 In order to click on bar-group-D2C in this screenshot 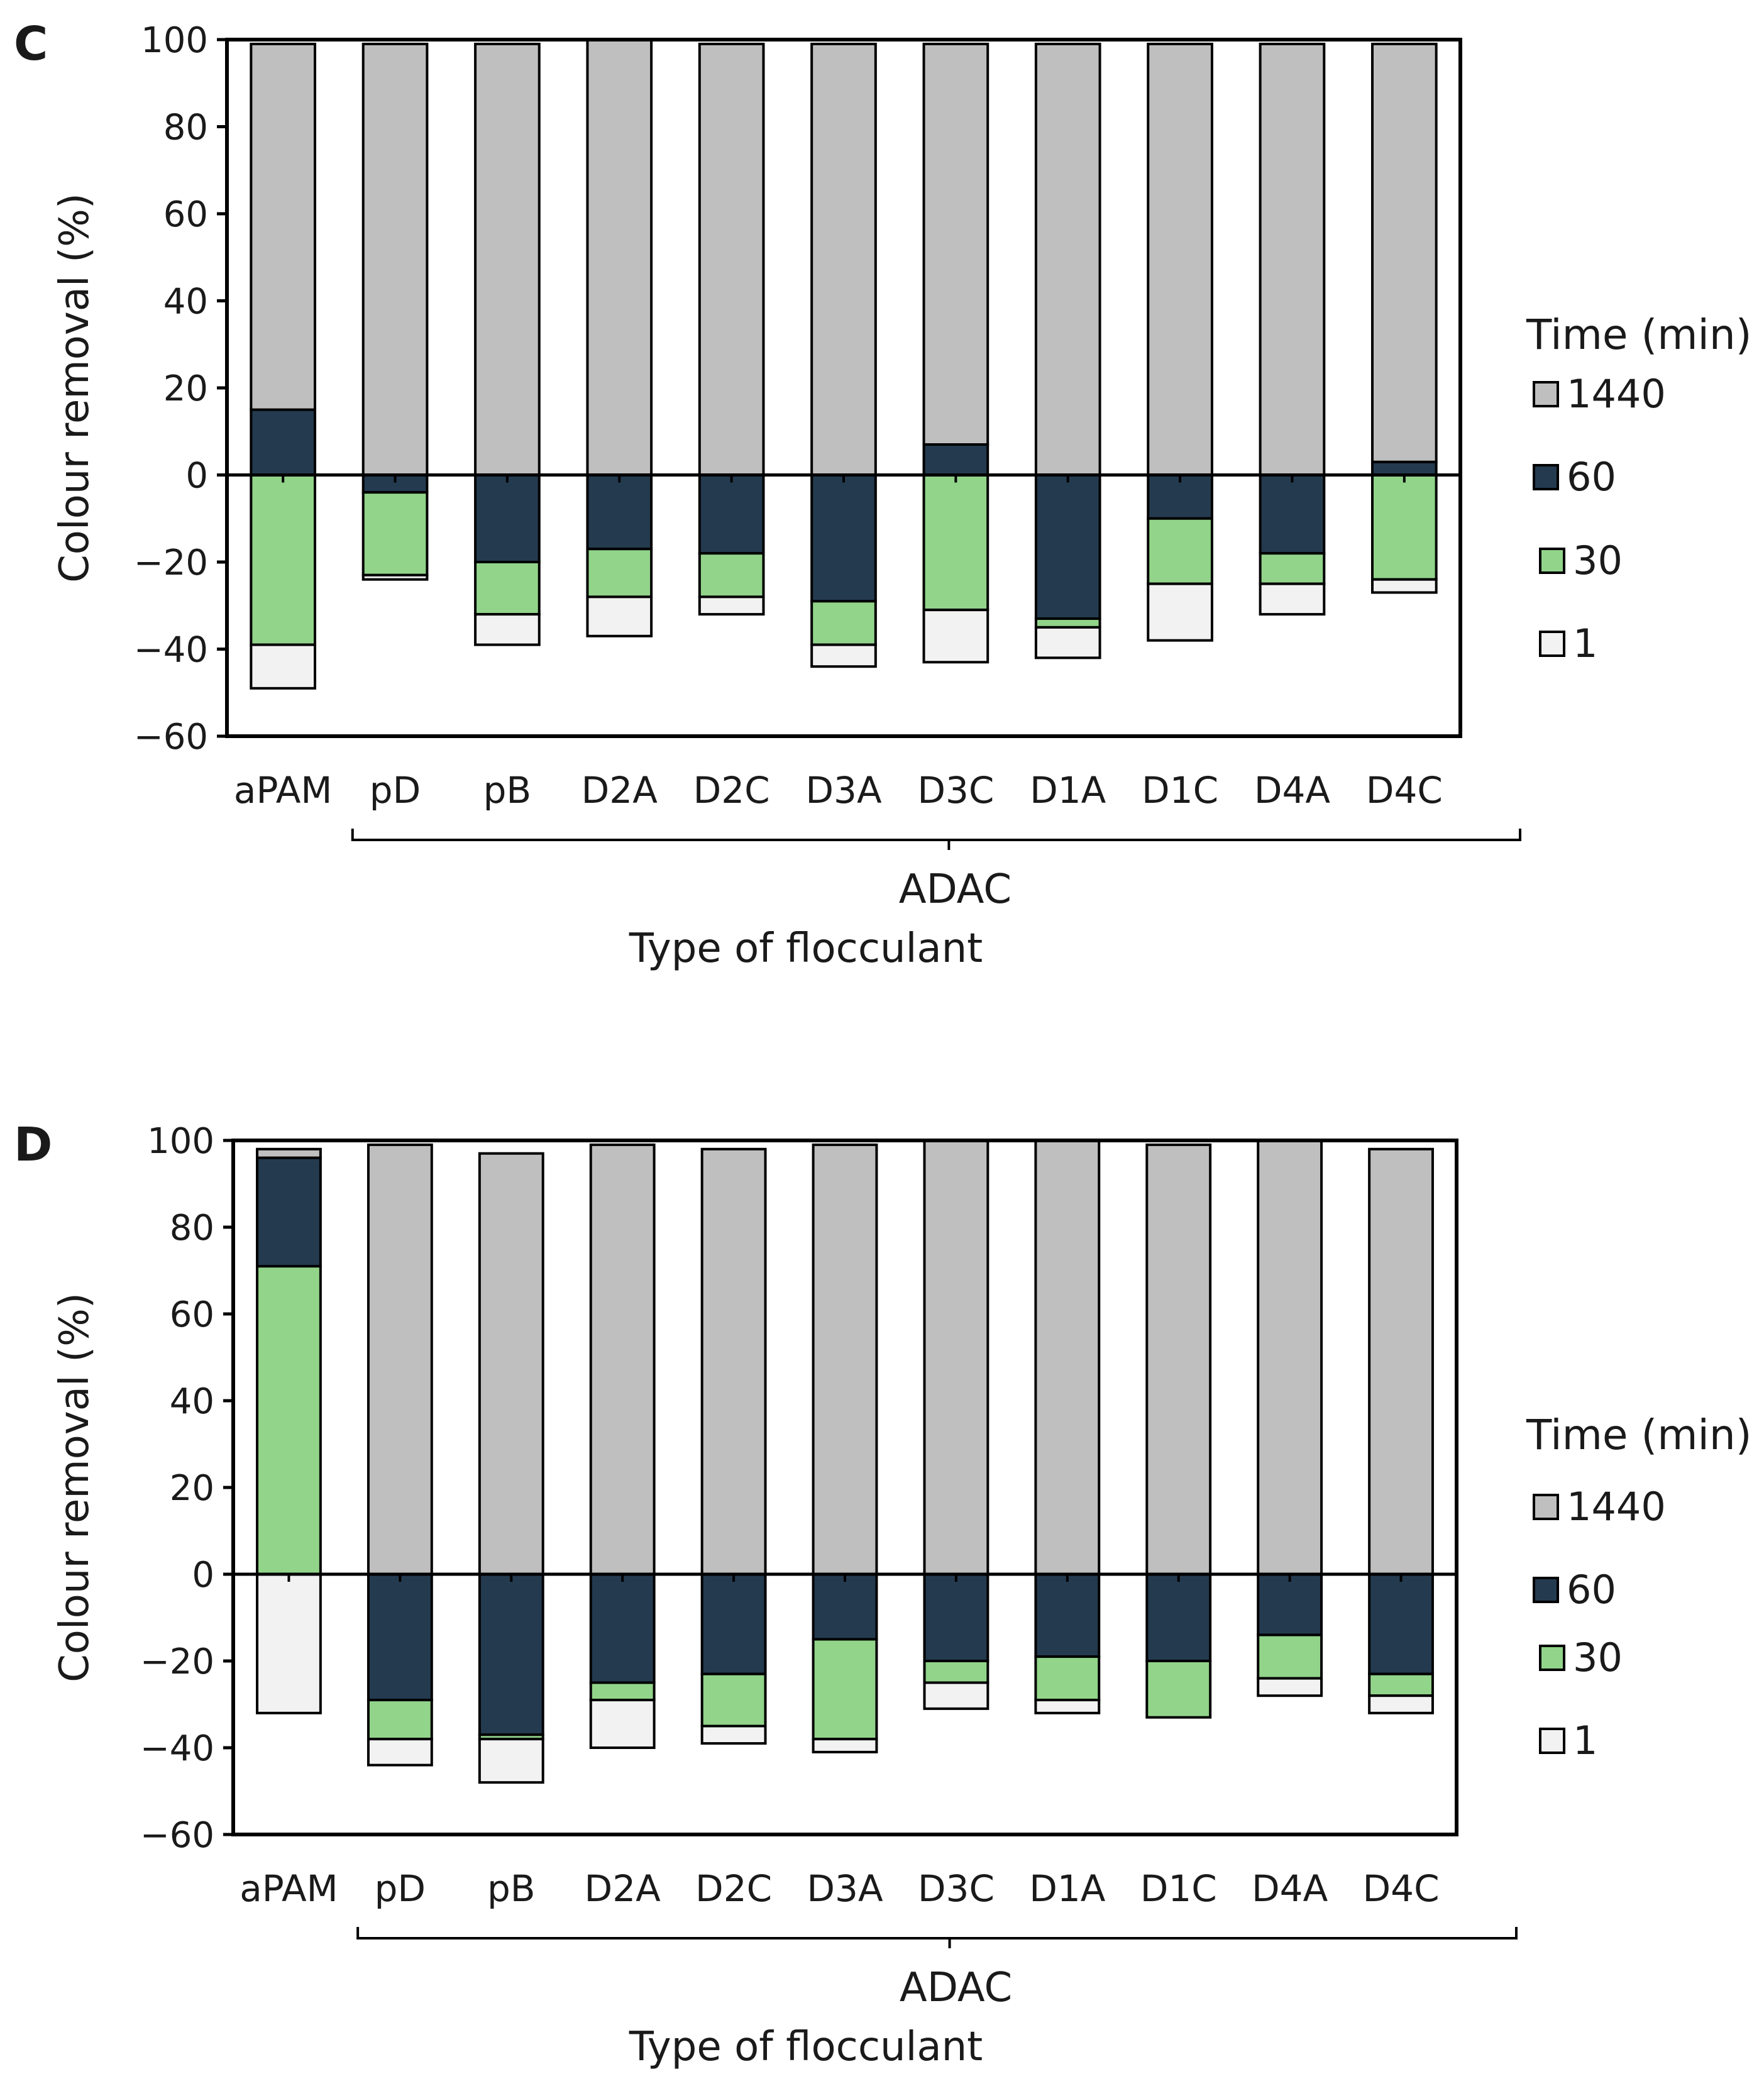, I will do `click(734, 1446)`.